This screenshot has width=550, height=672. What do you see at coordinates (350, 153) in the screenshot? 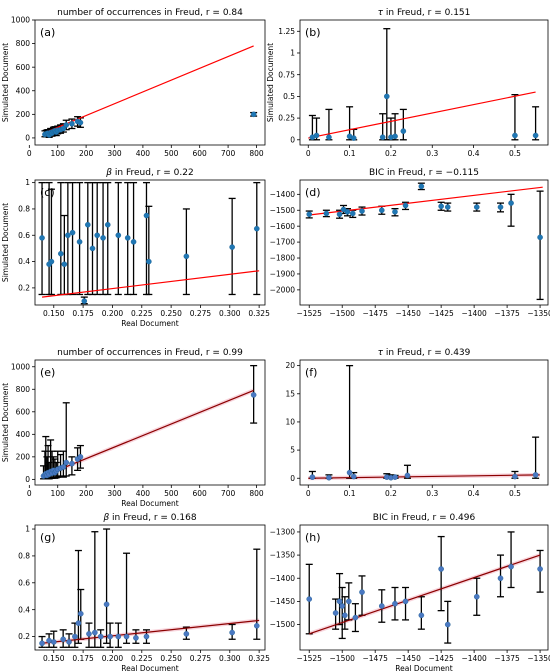
I see `x-tick-label: 0.1` at bounding box center [350, 153].